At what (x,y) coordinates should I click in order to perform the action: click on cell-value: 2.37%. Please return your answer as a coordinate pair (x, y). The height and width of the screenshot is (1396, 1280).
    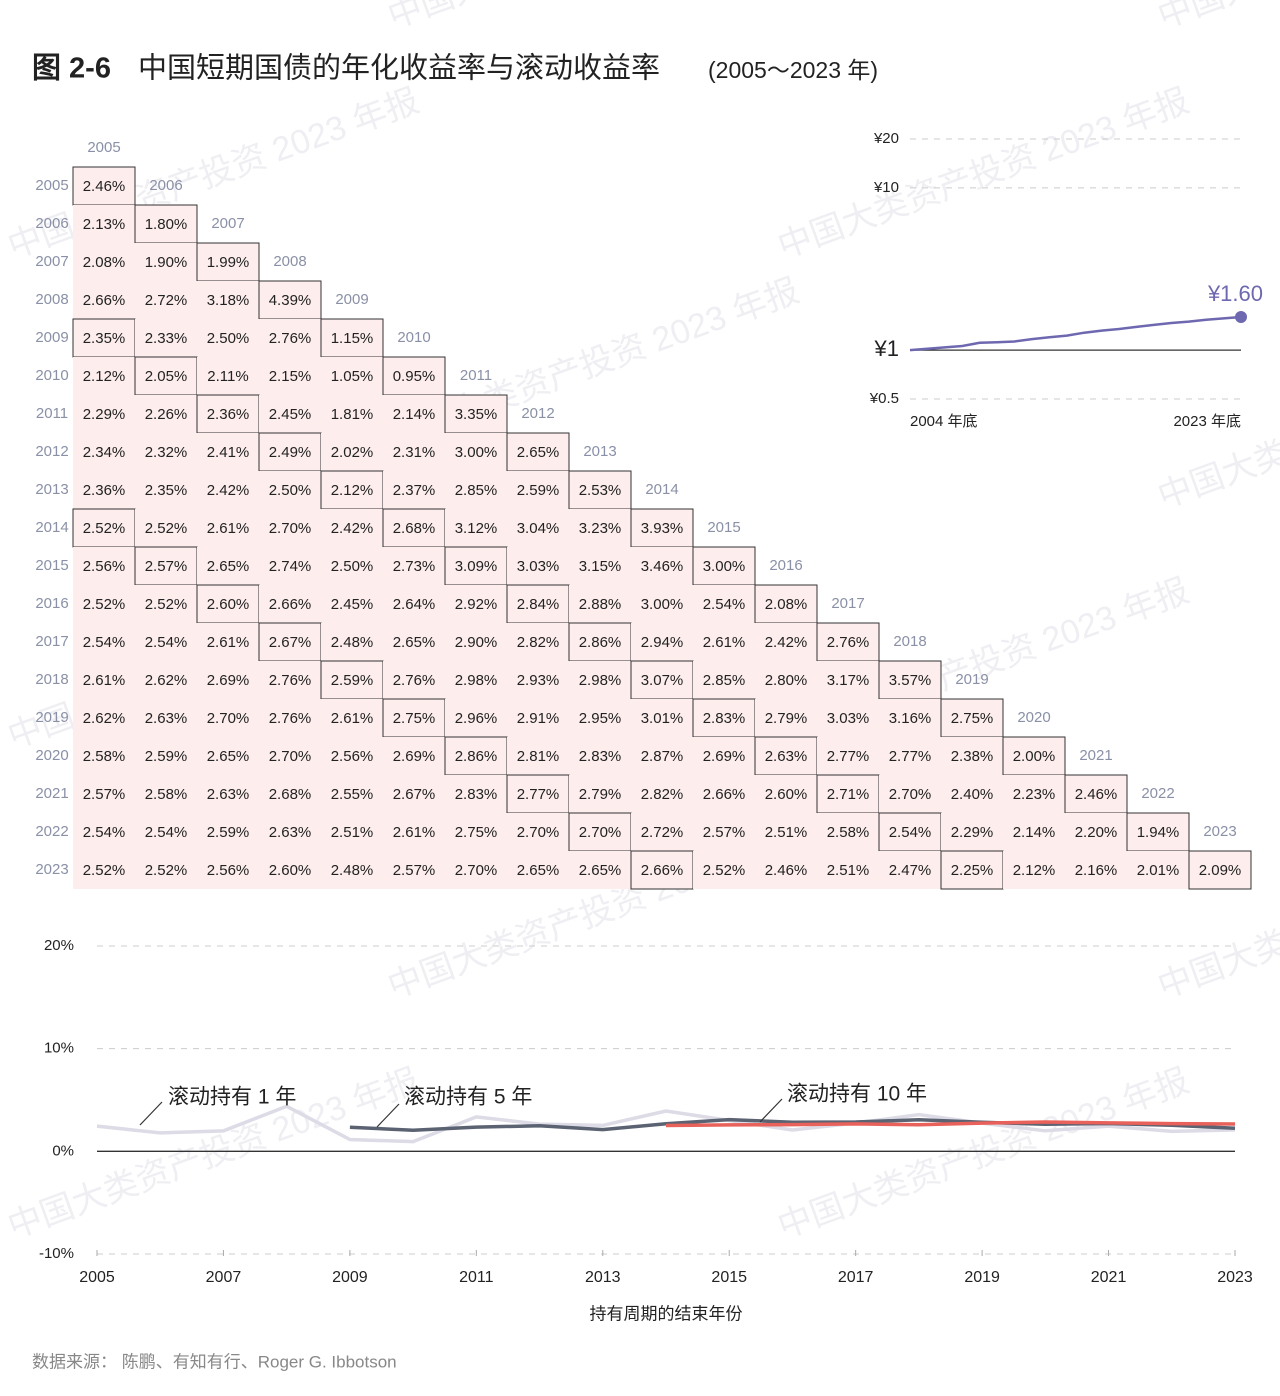
    Looking at the image, I should click on (414, 490).